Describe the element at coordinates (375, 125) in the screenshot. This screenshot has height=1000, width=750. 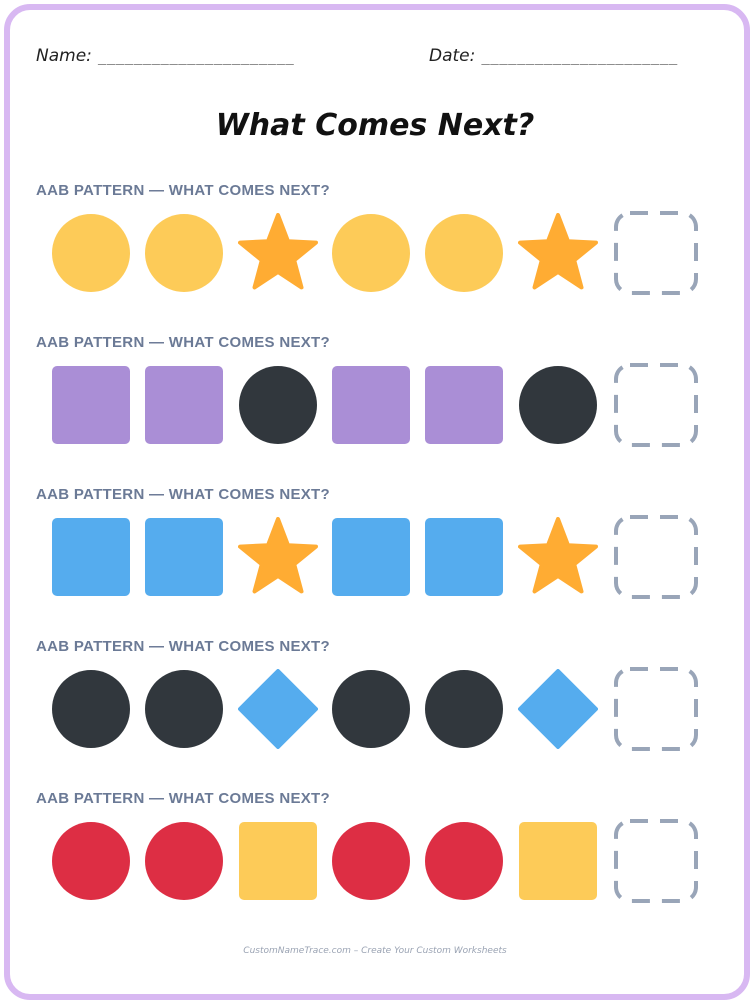
I see `page-title: What Comes Next?` at that location.